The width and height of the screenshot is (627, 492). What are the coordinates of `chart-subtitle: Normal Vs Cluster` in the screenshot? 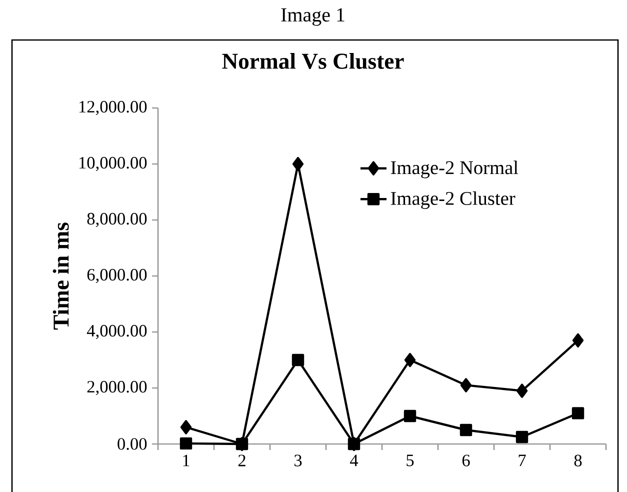 It's located at (313, 61).